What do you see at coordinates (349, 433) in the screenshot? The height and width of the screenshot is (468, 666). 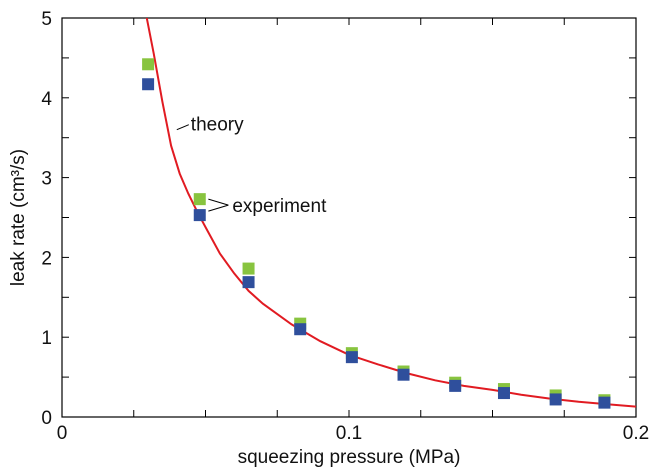 I see `x-tick-label-1: 0.1` at bounding box center [349, 433].